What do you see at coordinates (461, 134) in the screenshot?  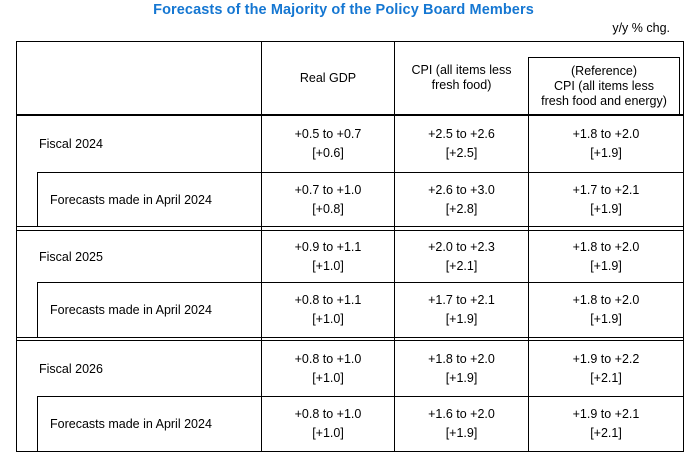 I see `forecast-range: +2.5 to +2.6` at bounding box center [461, 134].